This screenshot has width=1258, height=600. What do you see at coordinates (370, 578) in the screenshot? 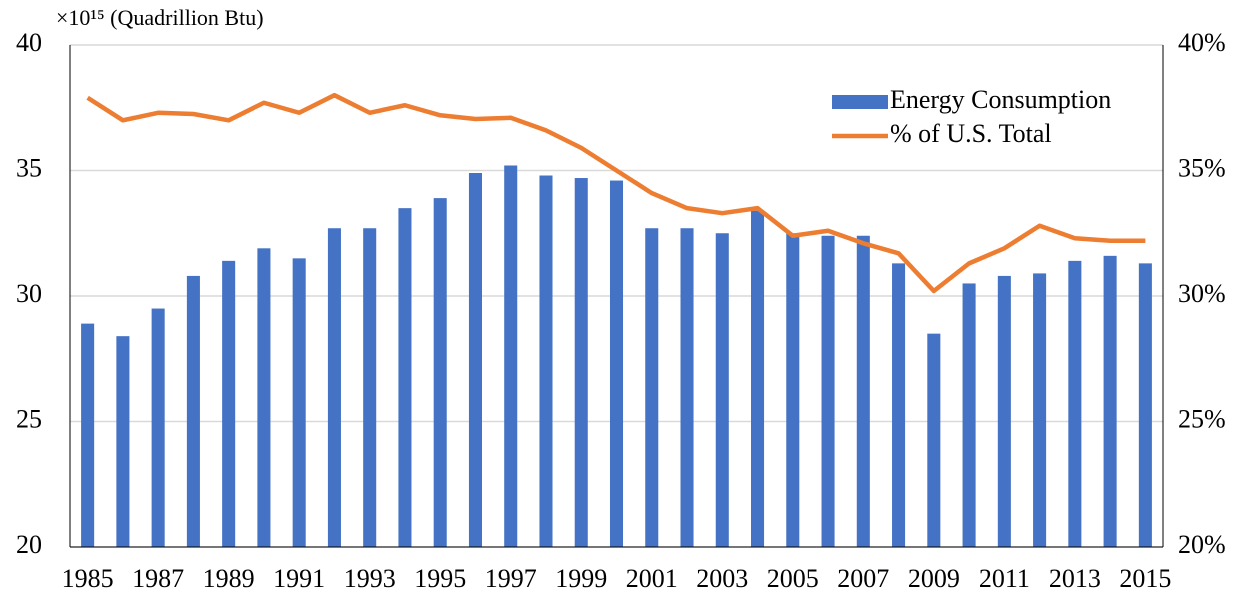
I see `x-tick-label: 1993` at bounding box center [370, 578].